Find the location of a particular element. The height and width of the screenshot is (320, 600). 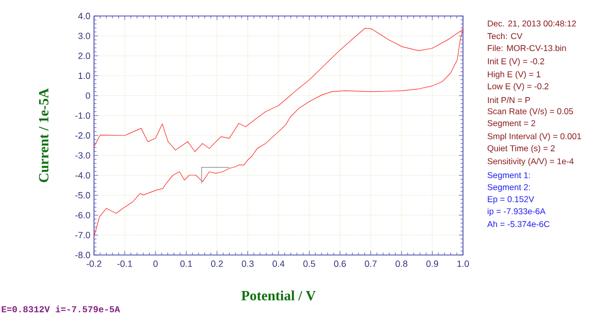

text: Ep = 0.152V is located at coordinates (511, 200).